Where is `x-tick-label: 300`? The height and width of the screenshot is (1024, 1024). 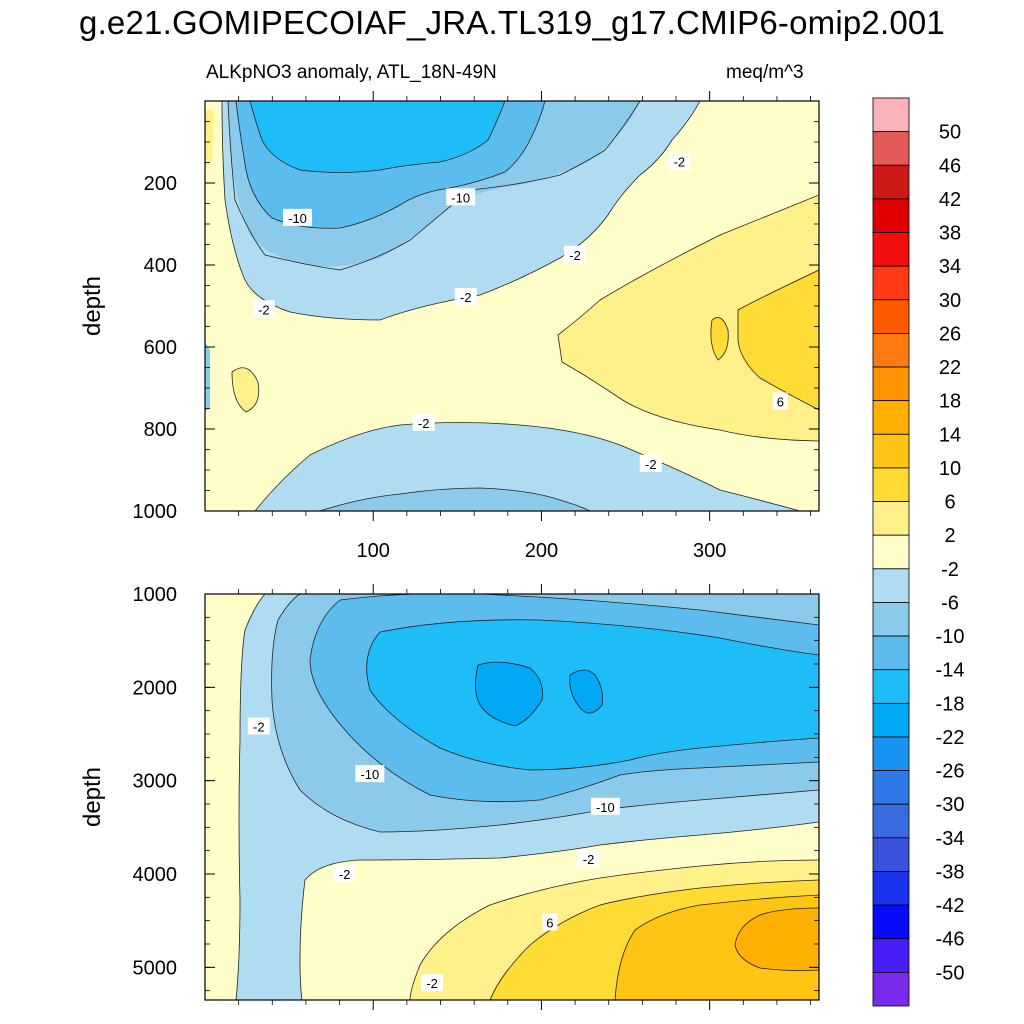
x-tick-label: 300 is located at coordinates (709, 551).